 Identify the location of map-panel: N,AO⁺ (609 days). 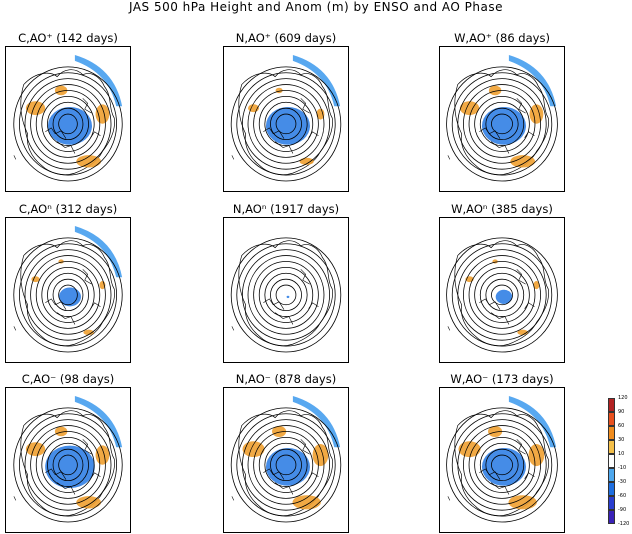
(286, 112).